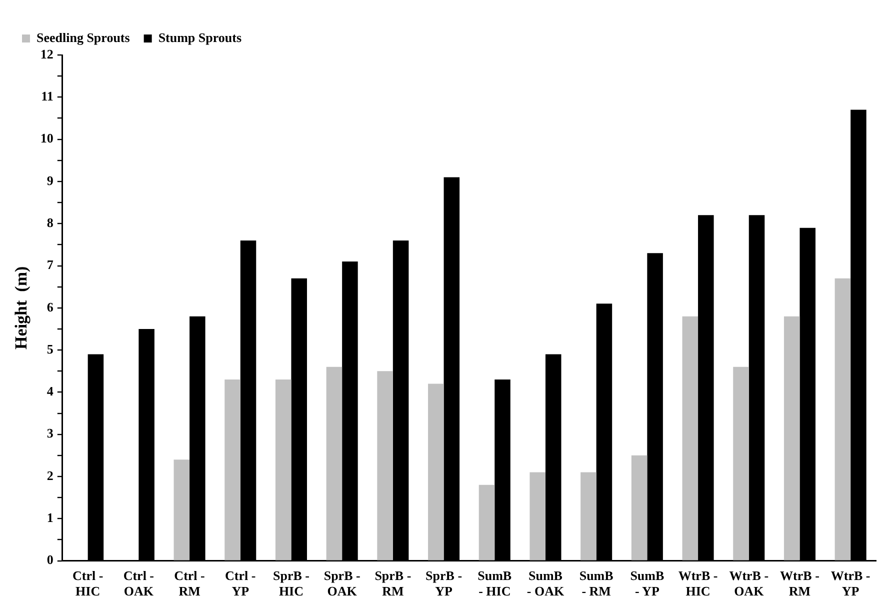  What do you see at coordinates (596, 583) in the screenshot?
I see `x-tick-label: SumB - RM` at bounding box center [596, 583].